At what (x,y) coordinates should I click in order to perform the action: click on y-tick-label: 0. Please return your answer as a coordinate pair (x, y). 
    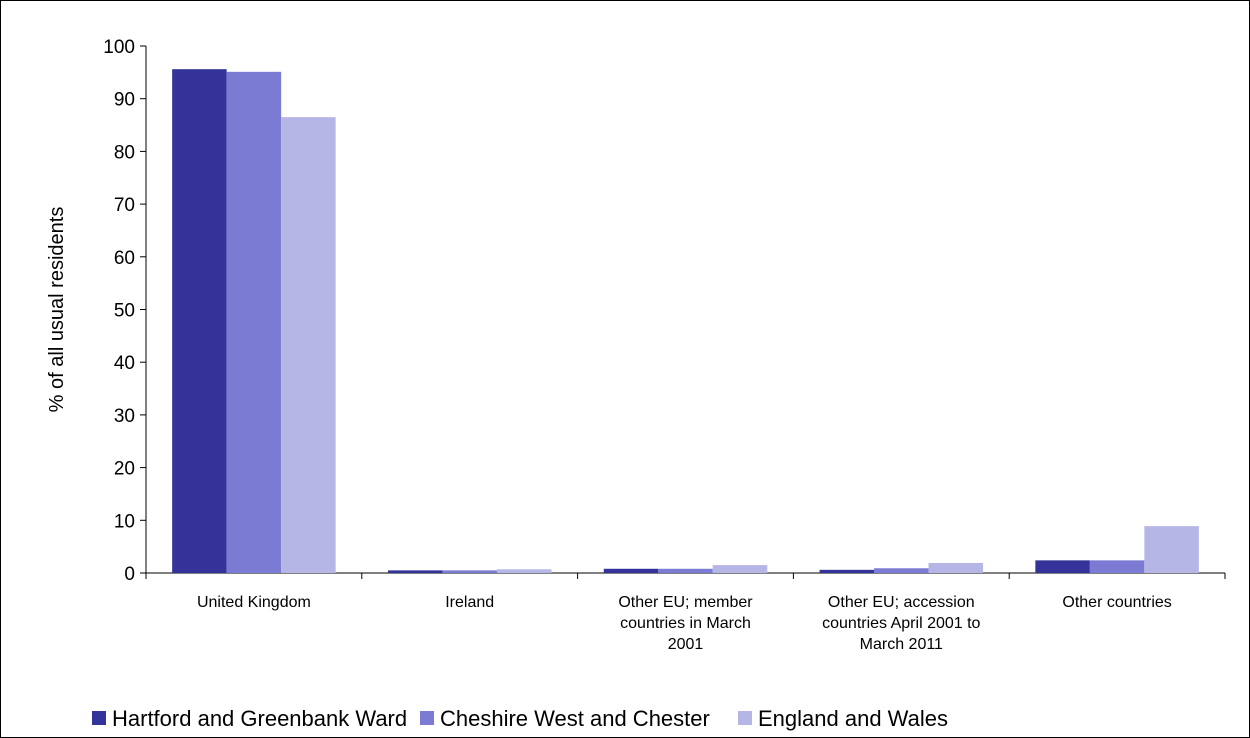
    Looking at the image, I should click on (129, 574).